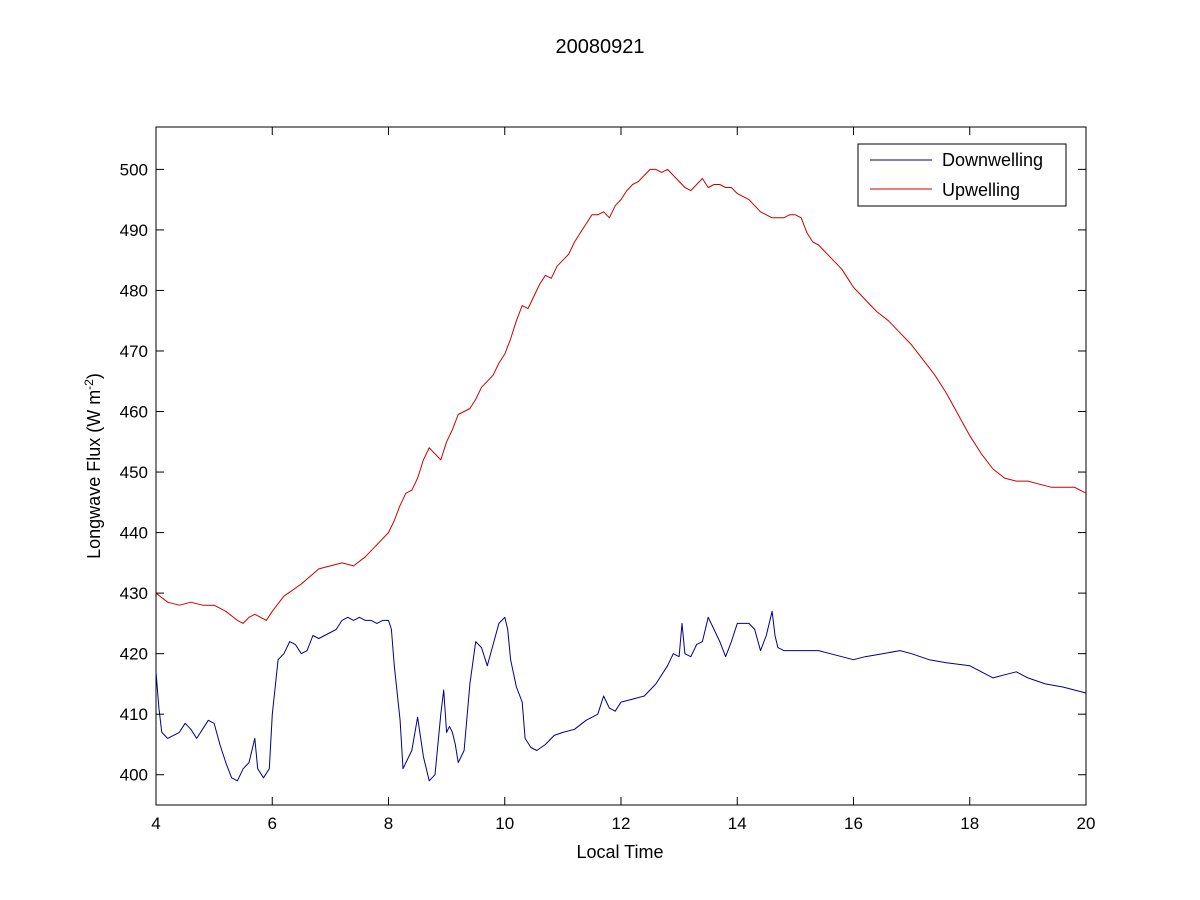  What do you see at coordinates (992, 160) in the screenshot?
I see `legend-label-downwelling: Downwelling` at bounding box center [992, 160].